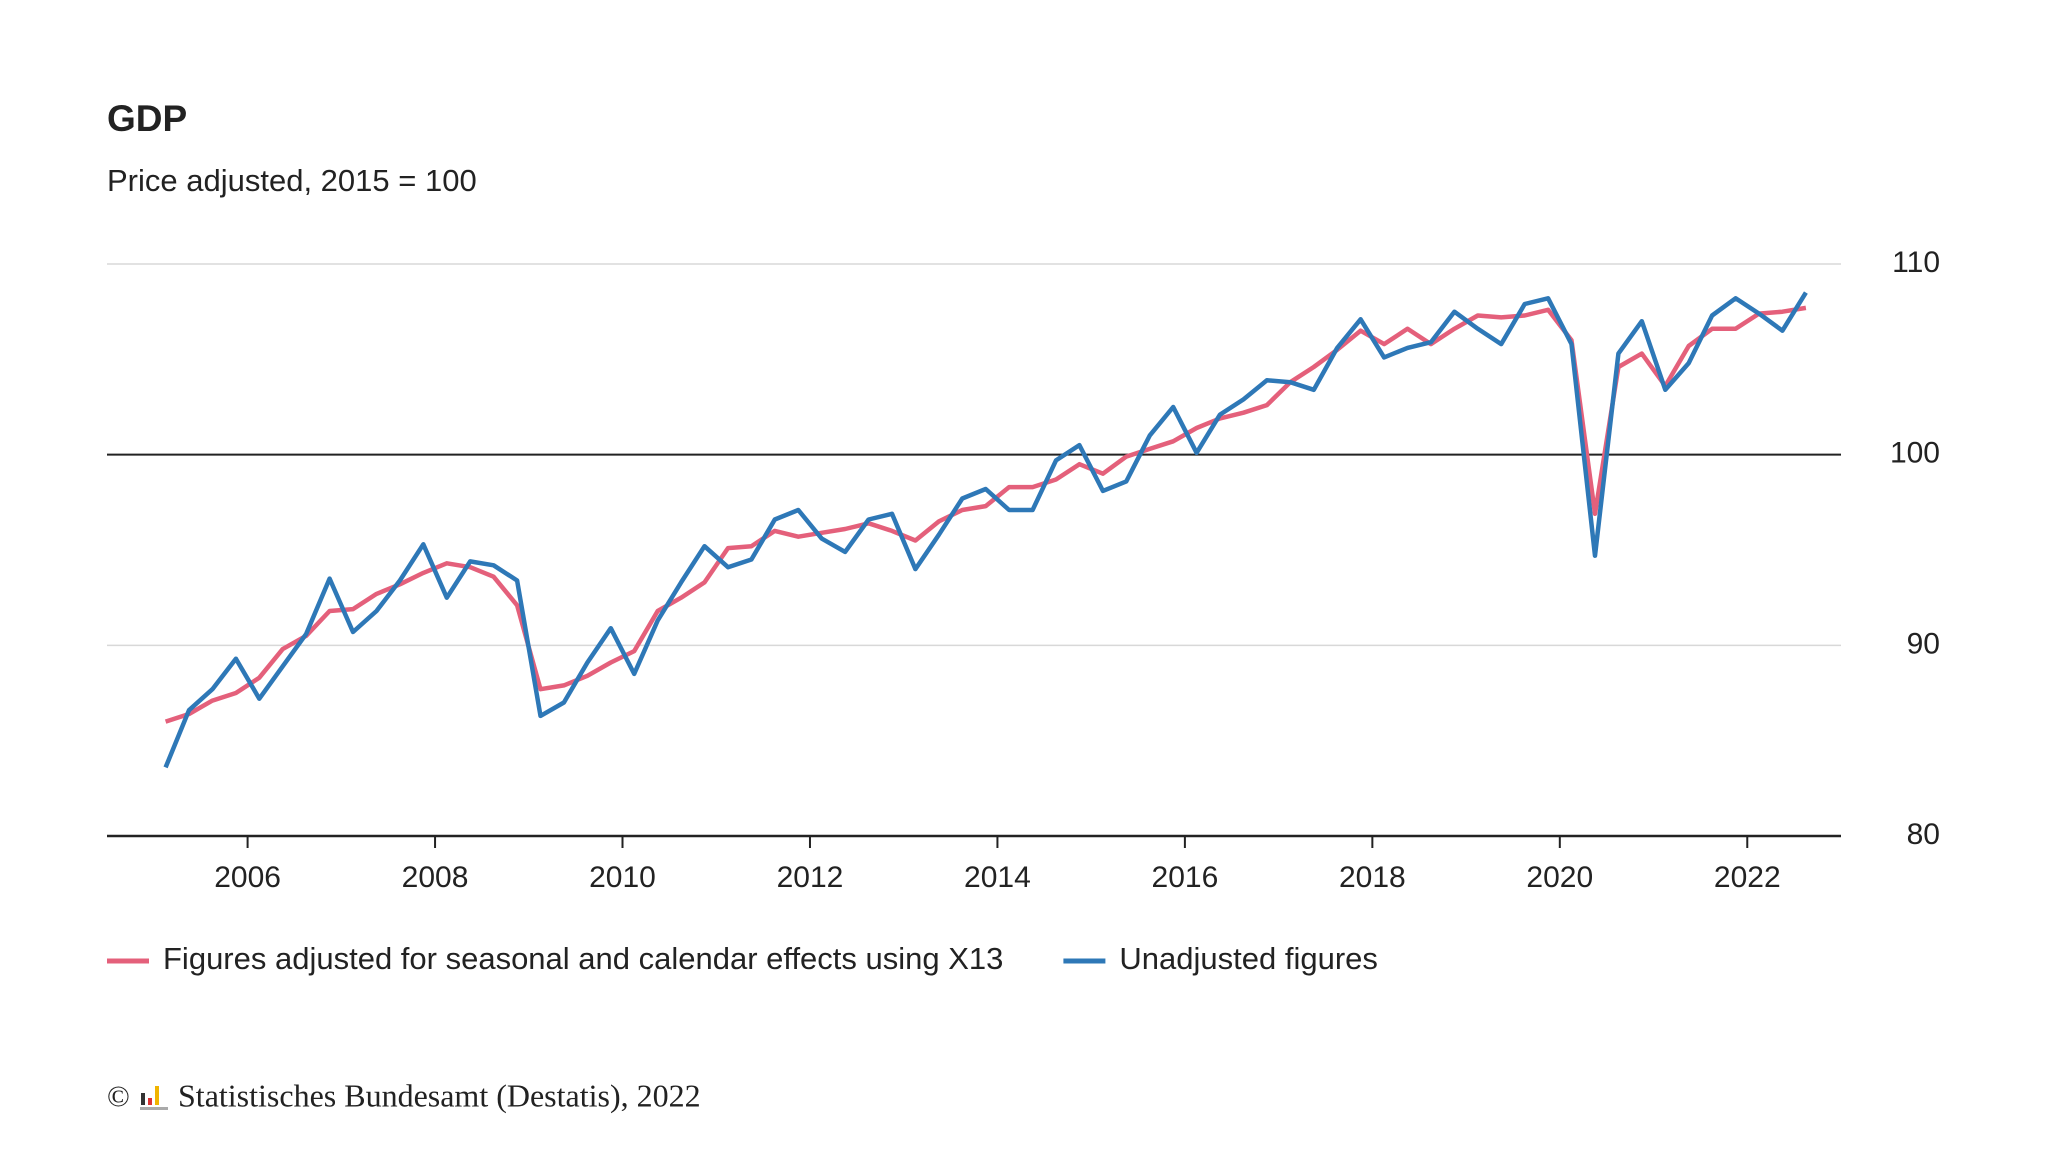 The image size is (2048, 1152). Describe the element at coordinates (118, 1096) in the screenshot. I see `copyright-symbol: ©` at that location.